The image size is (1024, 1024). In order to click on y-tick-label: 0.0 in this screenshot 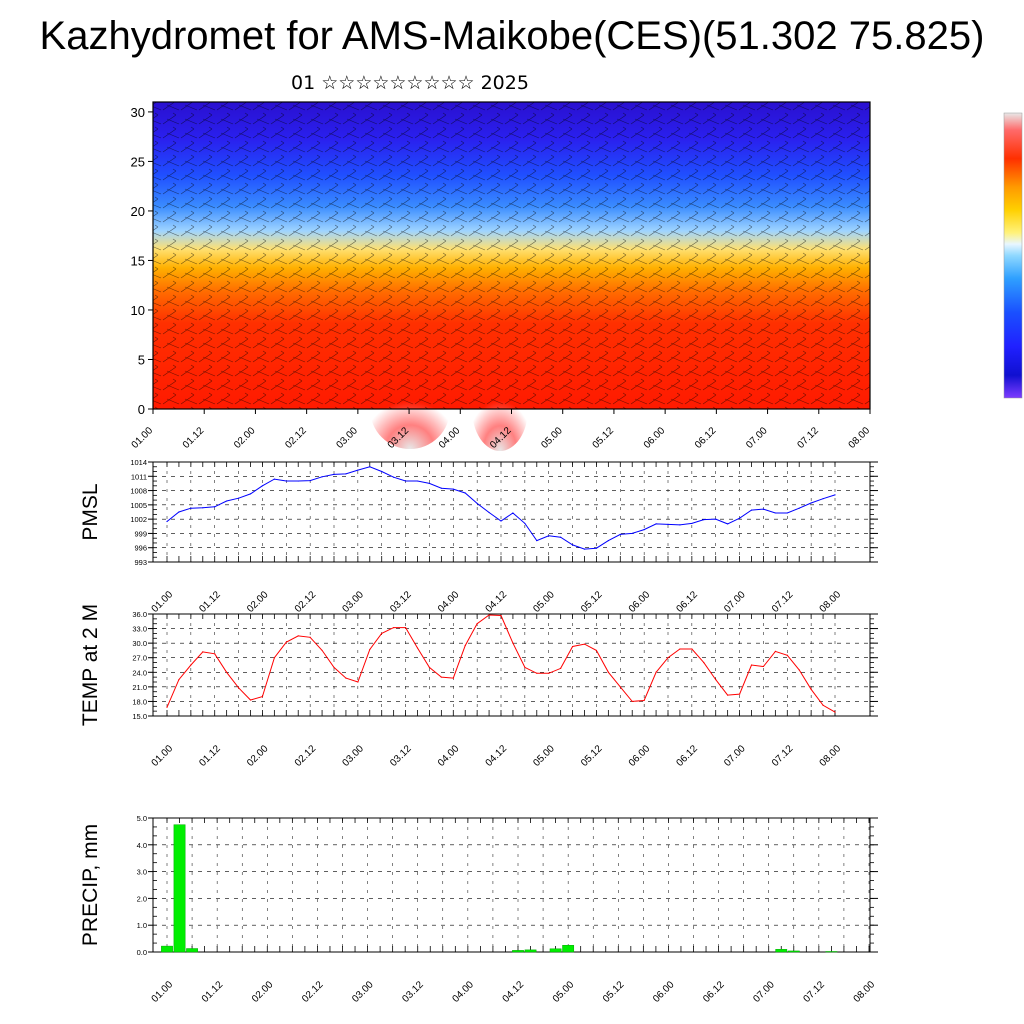, I will do `click(142, 952)`.